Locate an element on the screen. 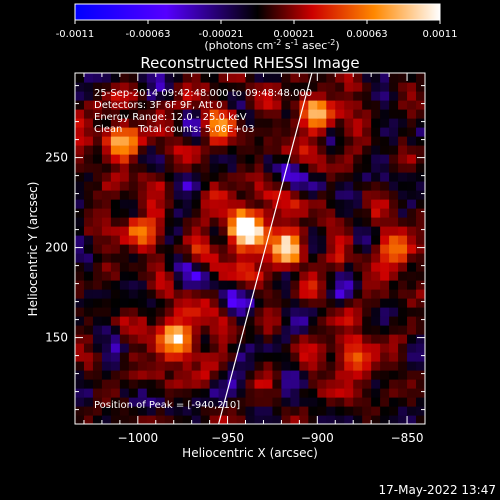 The height and width of the screenshot is (500, 500). annotation-time: 25-Sep-2014 09:42:48.000 to 09:48:48.000 is located at coordinates (203, 93).